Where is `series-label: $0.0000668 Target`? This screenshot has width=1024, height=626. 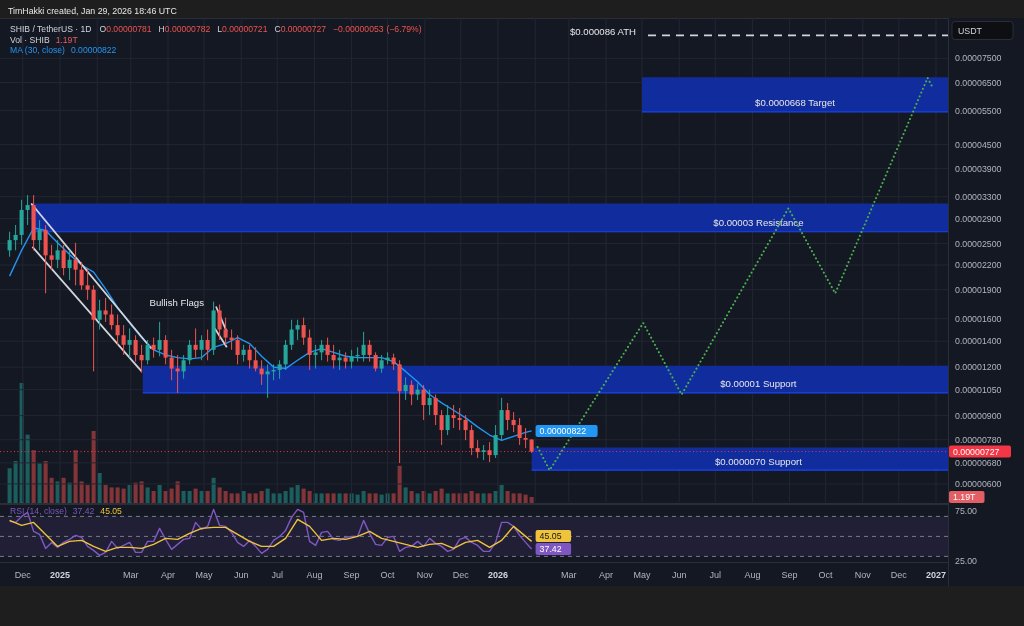 series-label: $0.0000668 Target is located at coordinates (795, 103).